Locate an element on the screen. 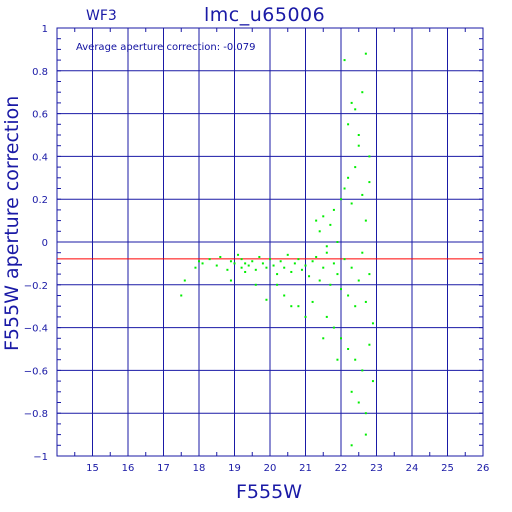 The image size is (512, 512). x-tick-label: 17 is located at coordinates (163, 468).